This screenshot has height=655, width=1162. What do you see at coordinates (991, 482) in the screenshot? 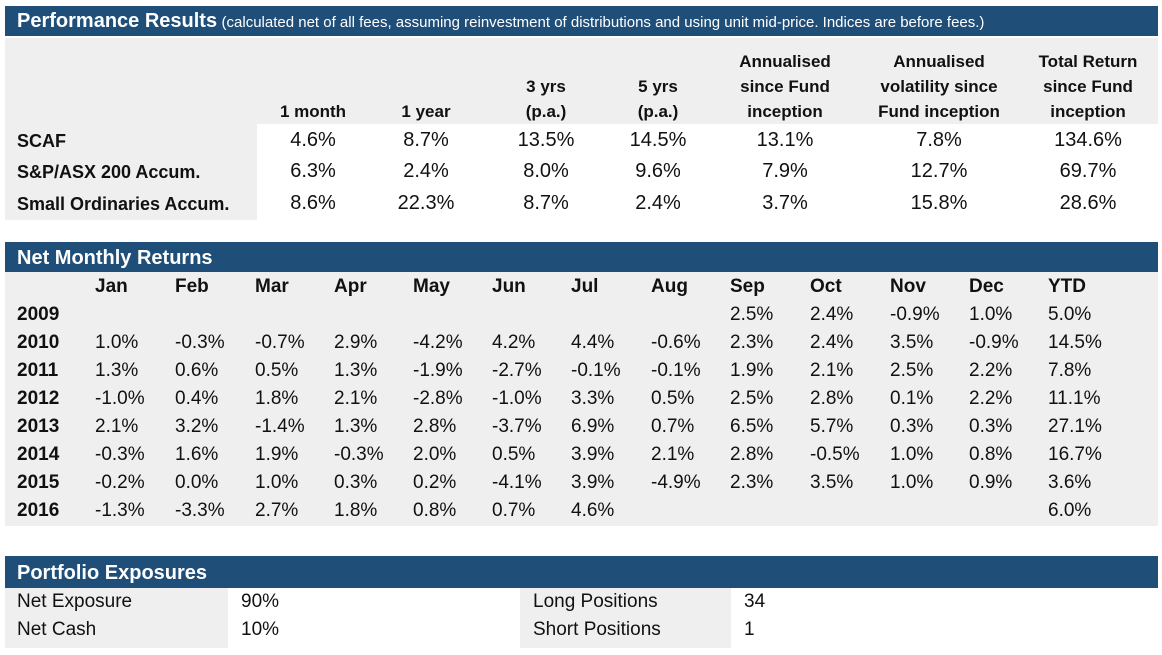
I see `monthly-return-value: 0.9%` at bounding box center [991, 482].